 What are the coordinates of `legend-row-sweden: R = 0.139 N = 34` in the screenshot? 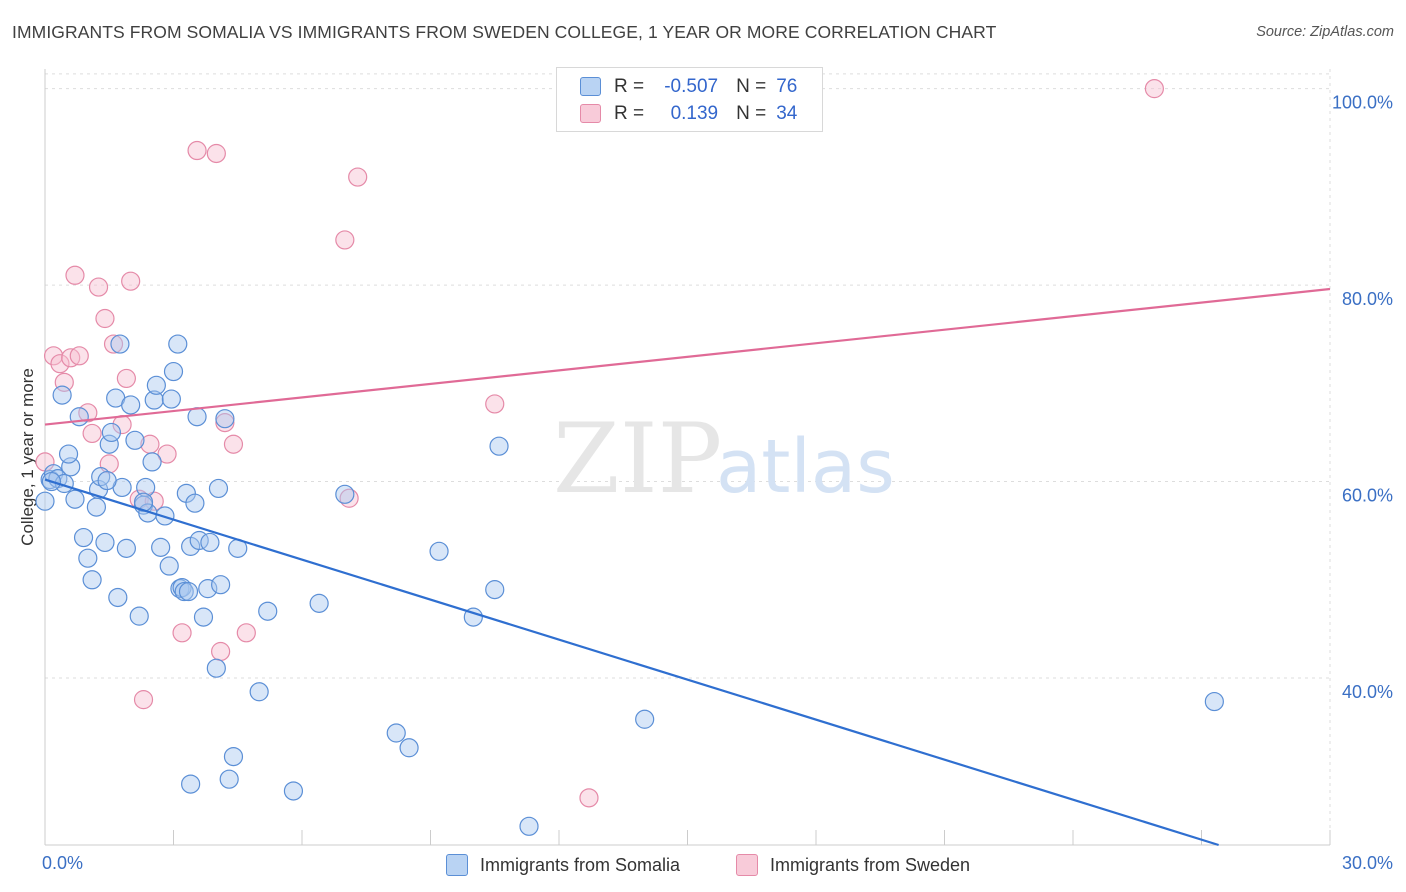 It's located at (677, 113).